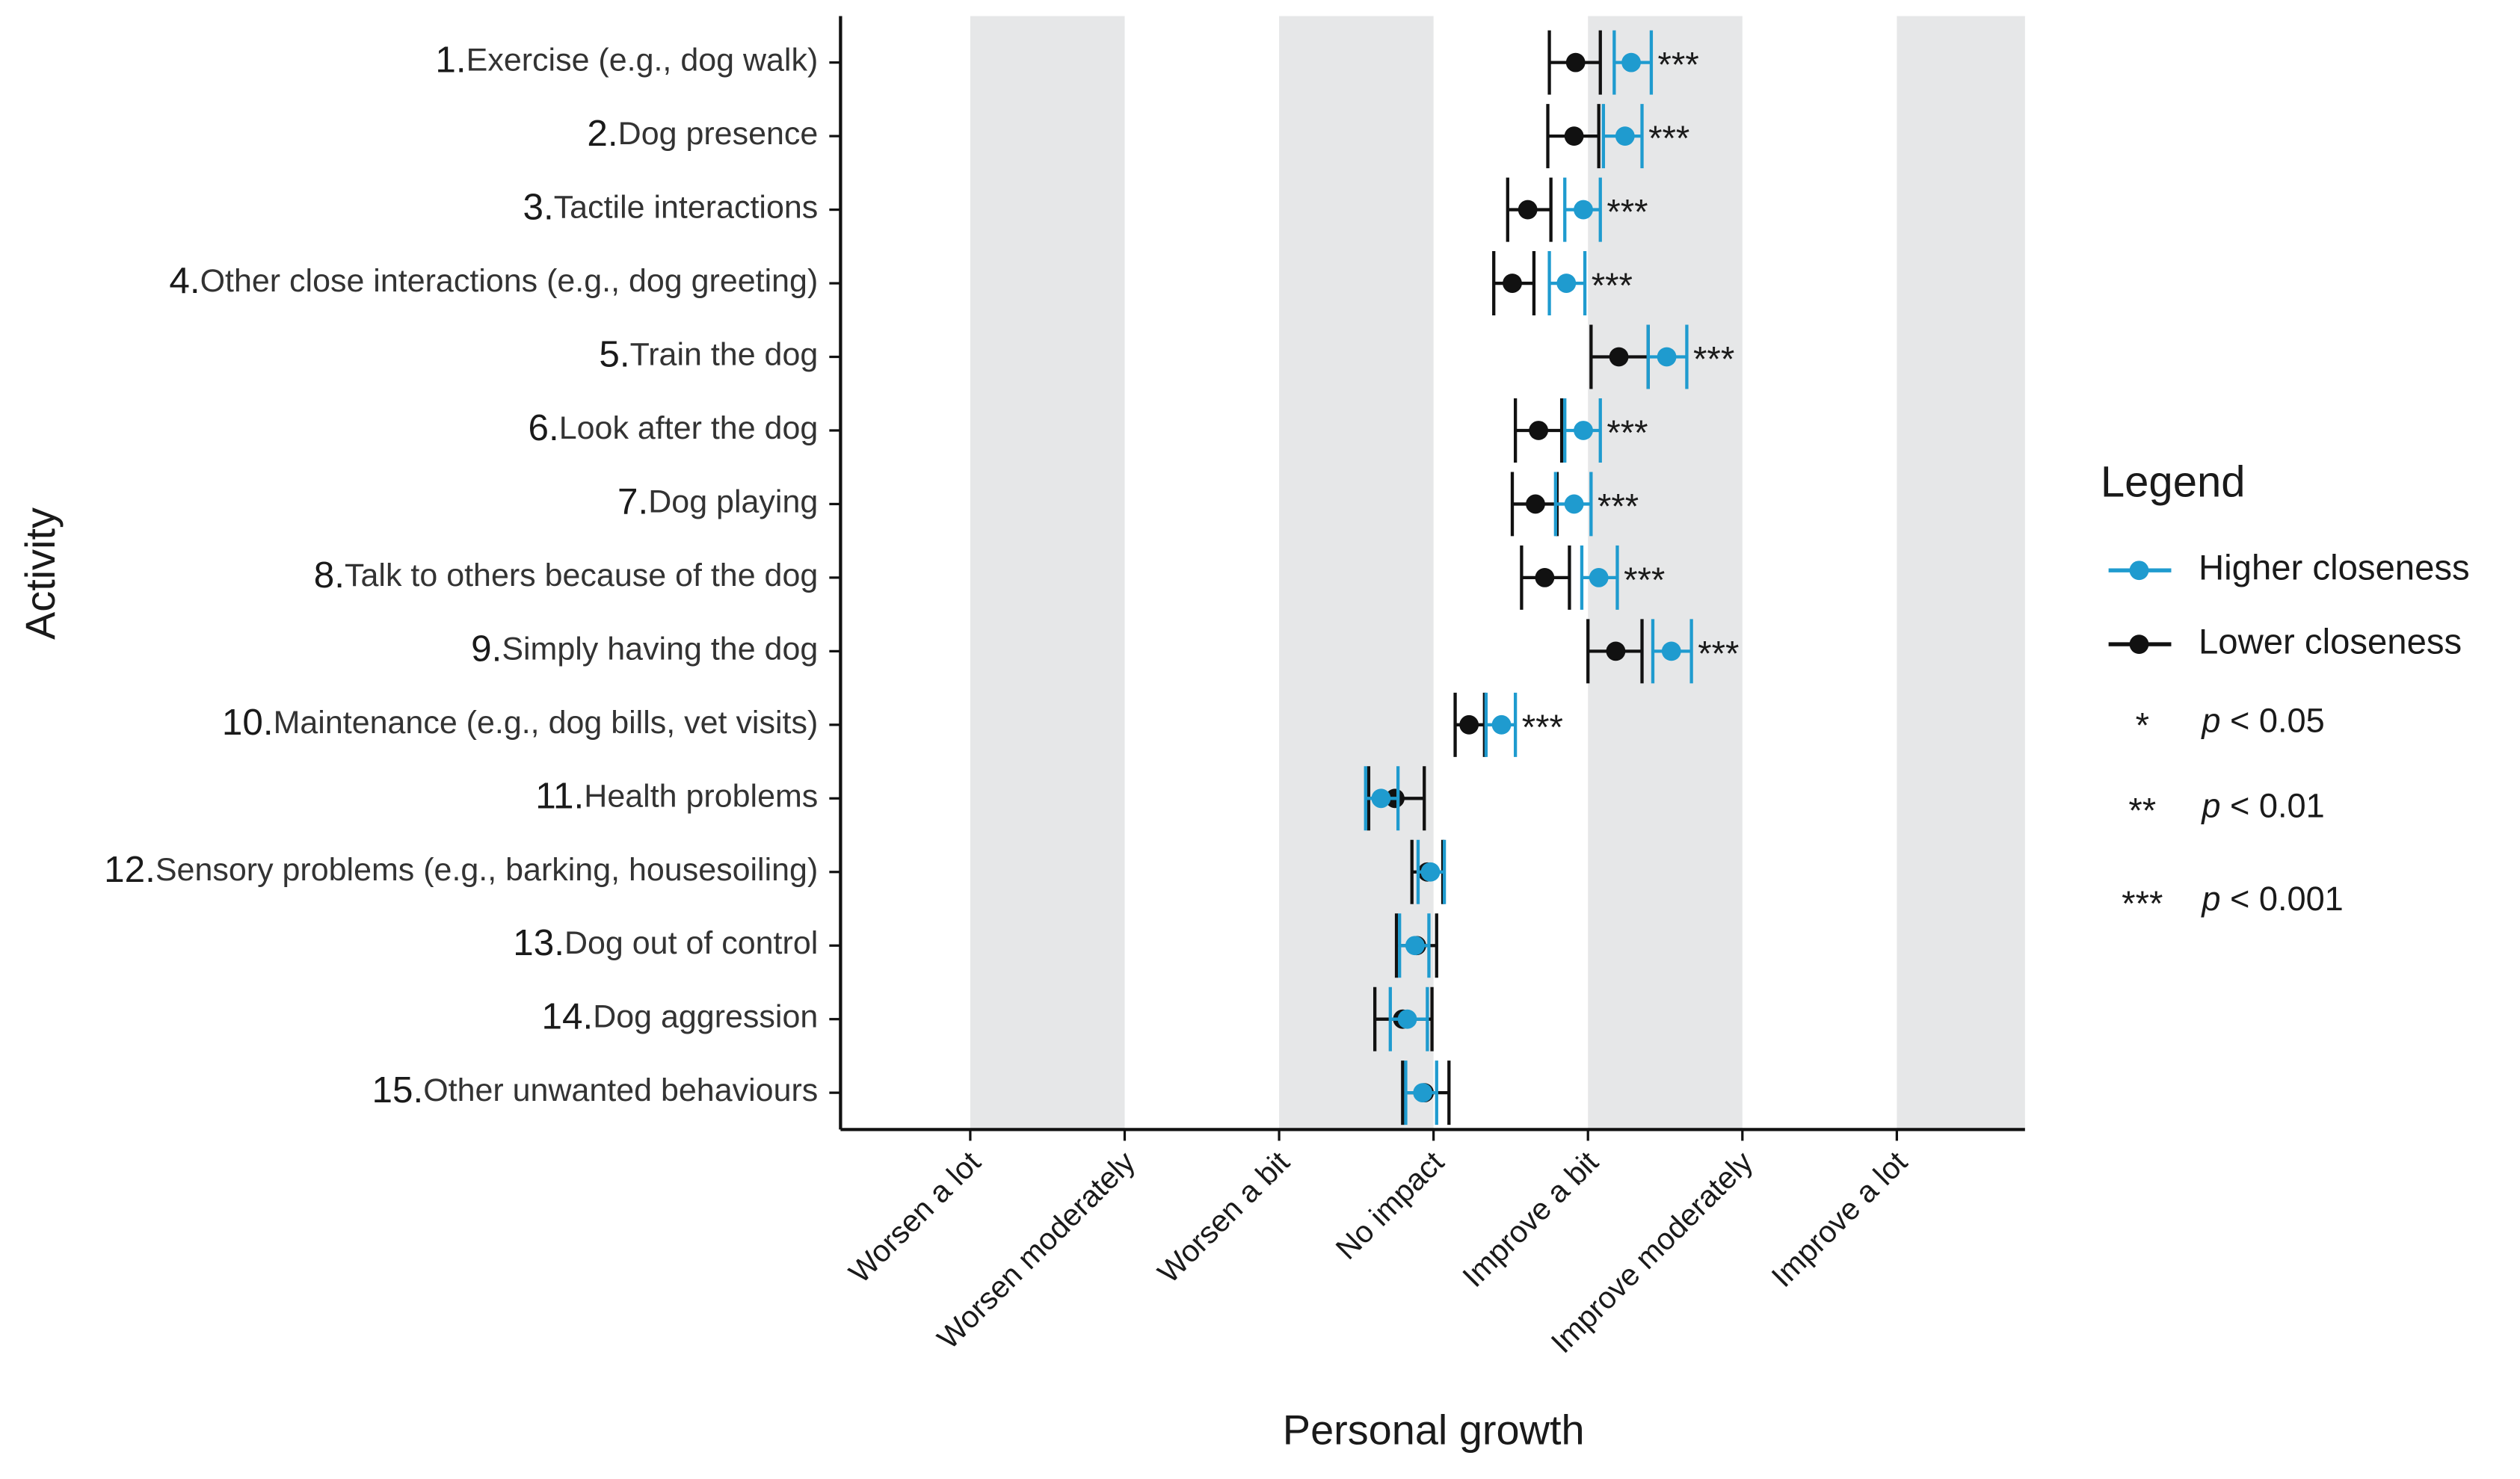 This screenshot has height=1479, width=2520. Describe the element at coordinates (2334, 568) in the screenshot. I see `legend-label: Higher closeness` at that location.